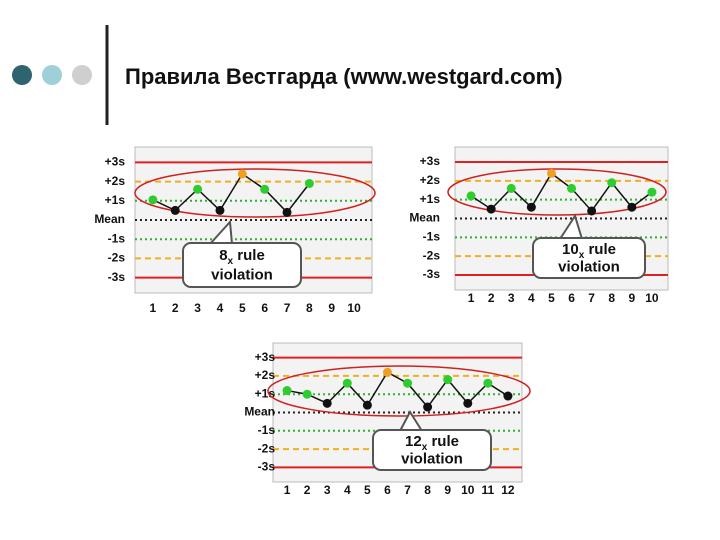  Describe the element at coordinates (488, 490) in the screenshot. I see `x-tick-label: 11` at that location.